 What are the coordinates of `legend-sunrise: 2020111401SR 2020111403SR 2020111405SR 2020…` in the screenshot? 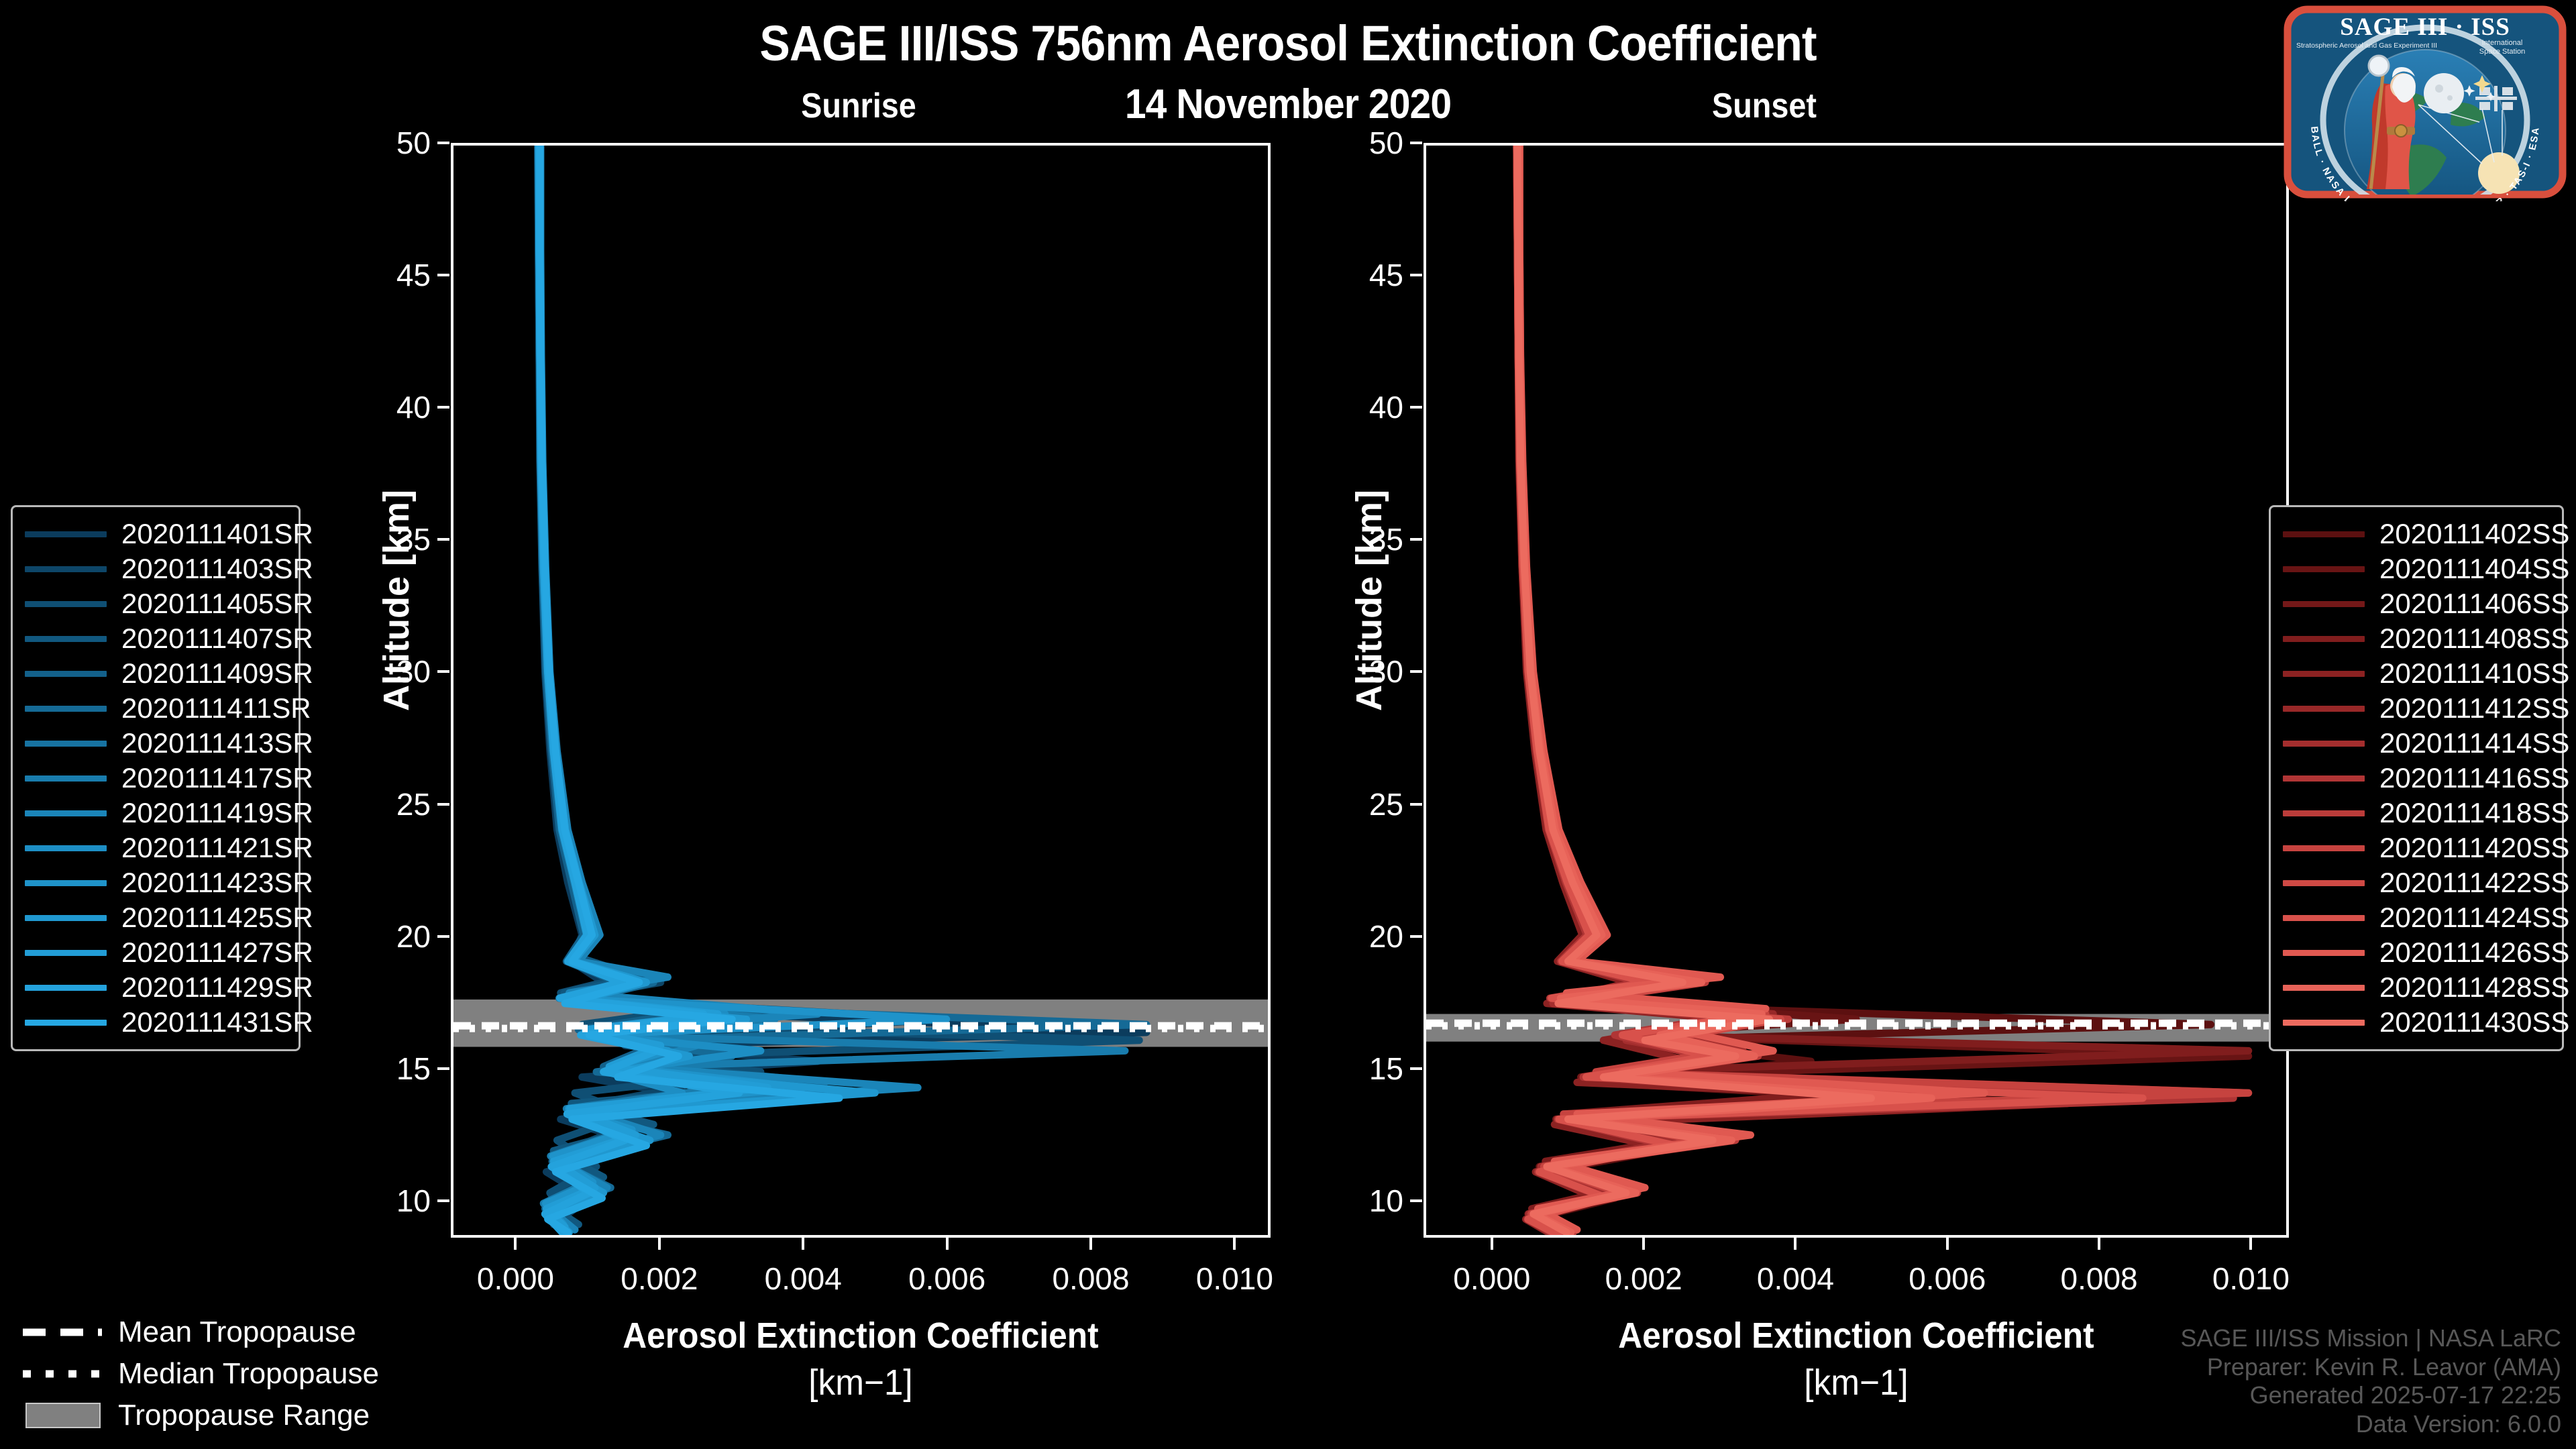 It's located at (162, 778).